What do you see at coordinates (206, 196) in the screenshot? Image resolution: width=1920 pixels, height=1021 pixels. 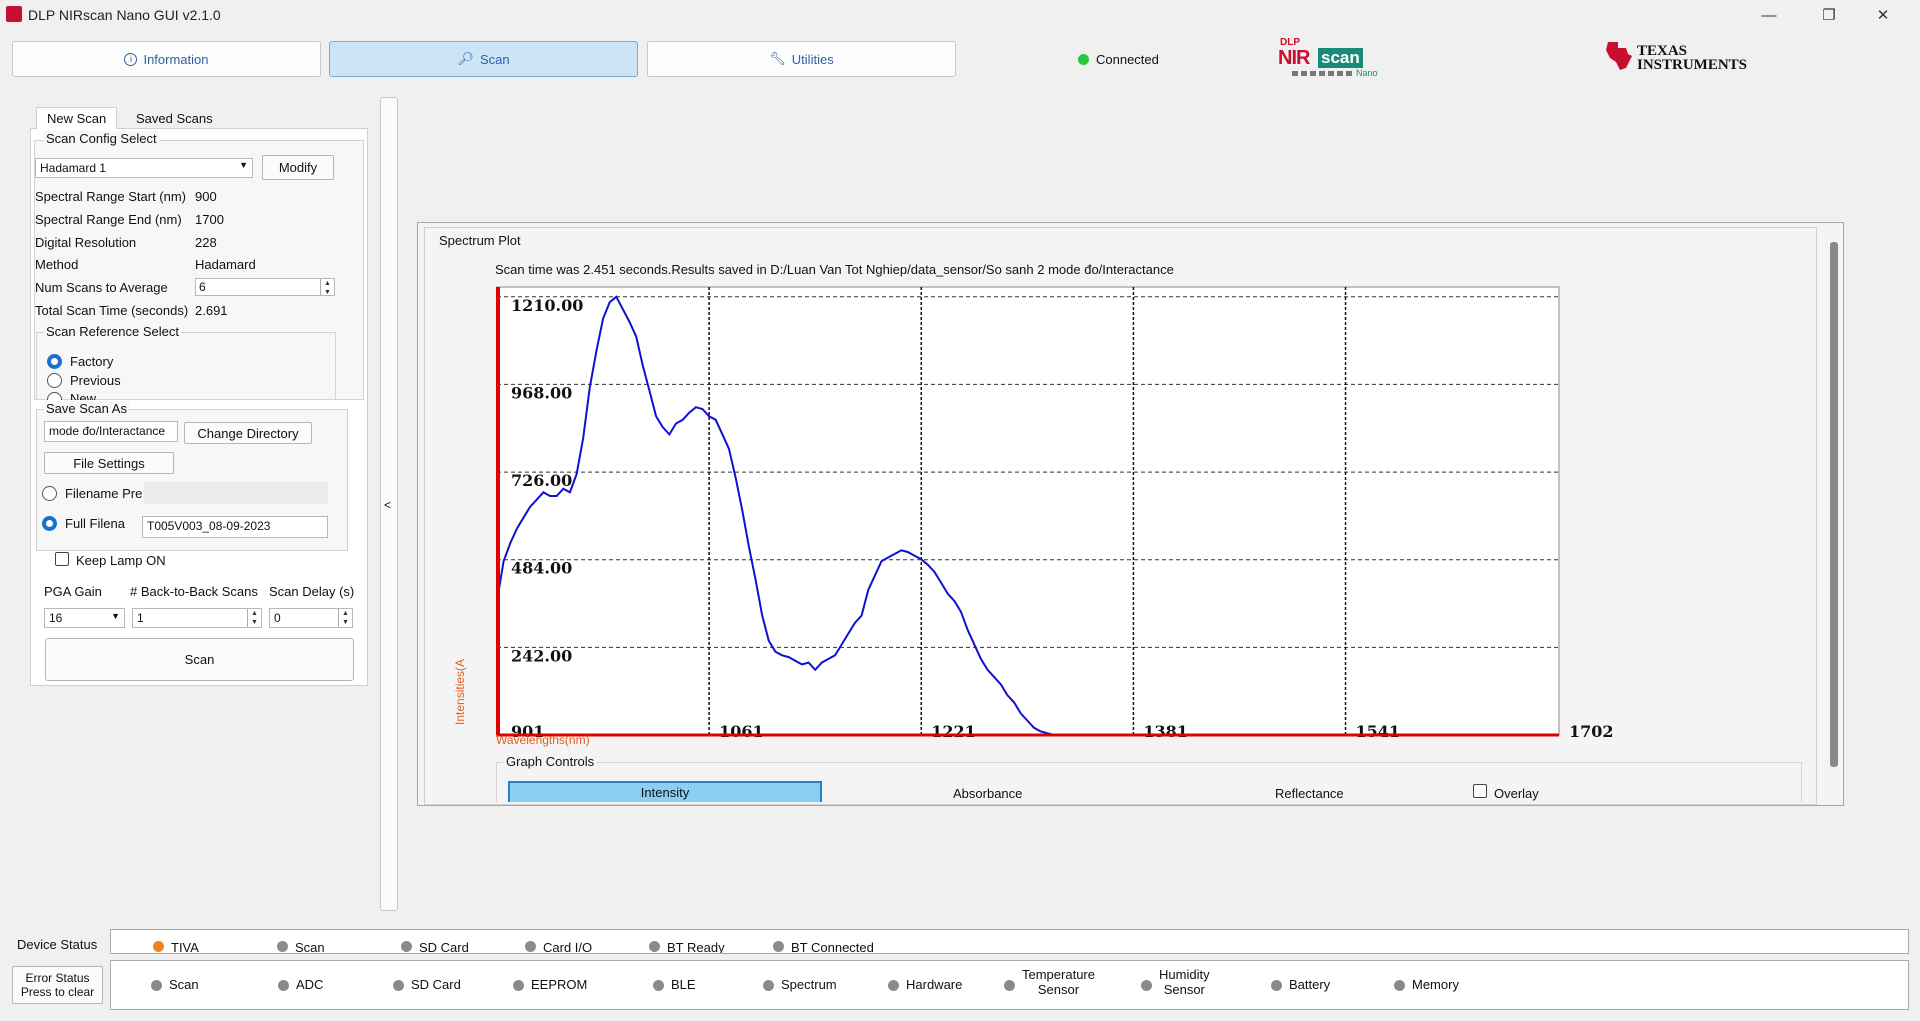 I see `range-start-value: 900` at bounding box center [206, 196].